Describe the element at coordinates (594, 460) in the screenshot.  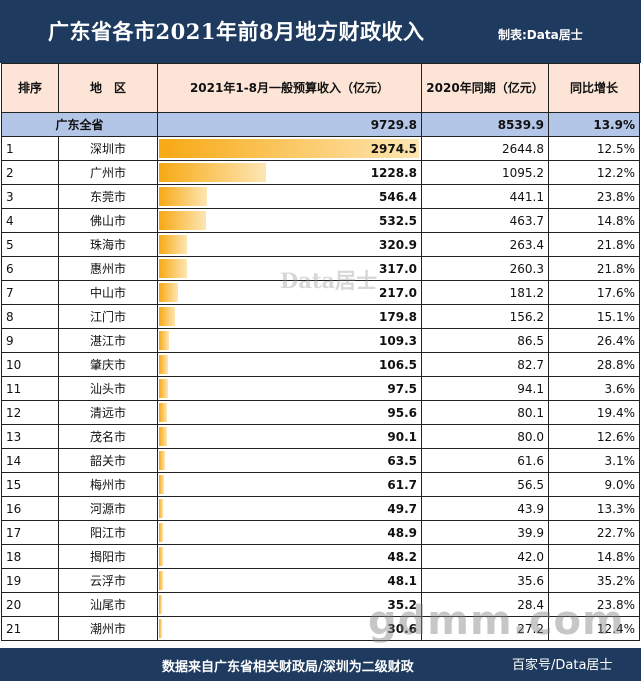
I see `growth-cell: 3.1%` at that location.